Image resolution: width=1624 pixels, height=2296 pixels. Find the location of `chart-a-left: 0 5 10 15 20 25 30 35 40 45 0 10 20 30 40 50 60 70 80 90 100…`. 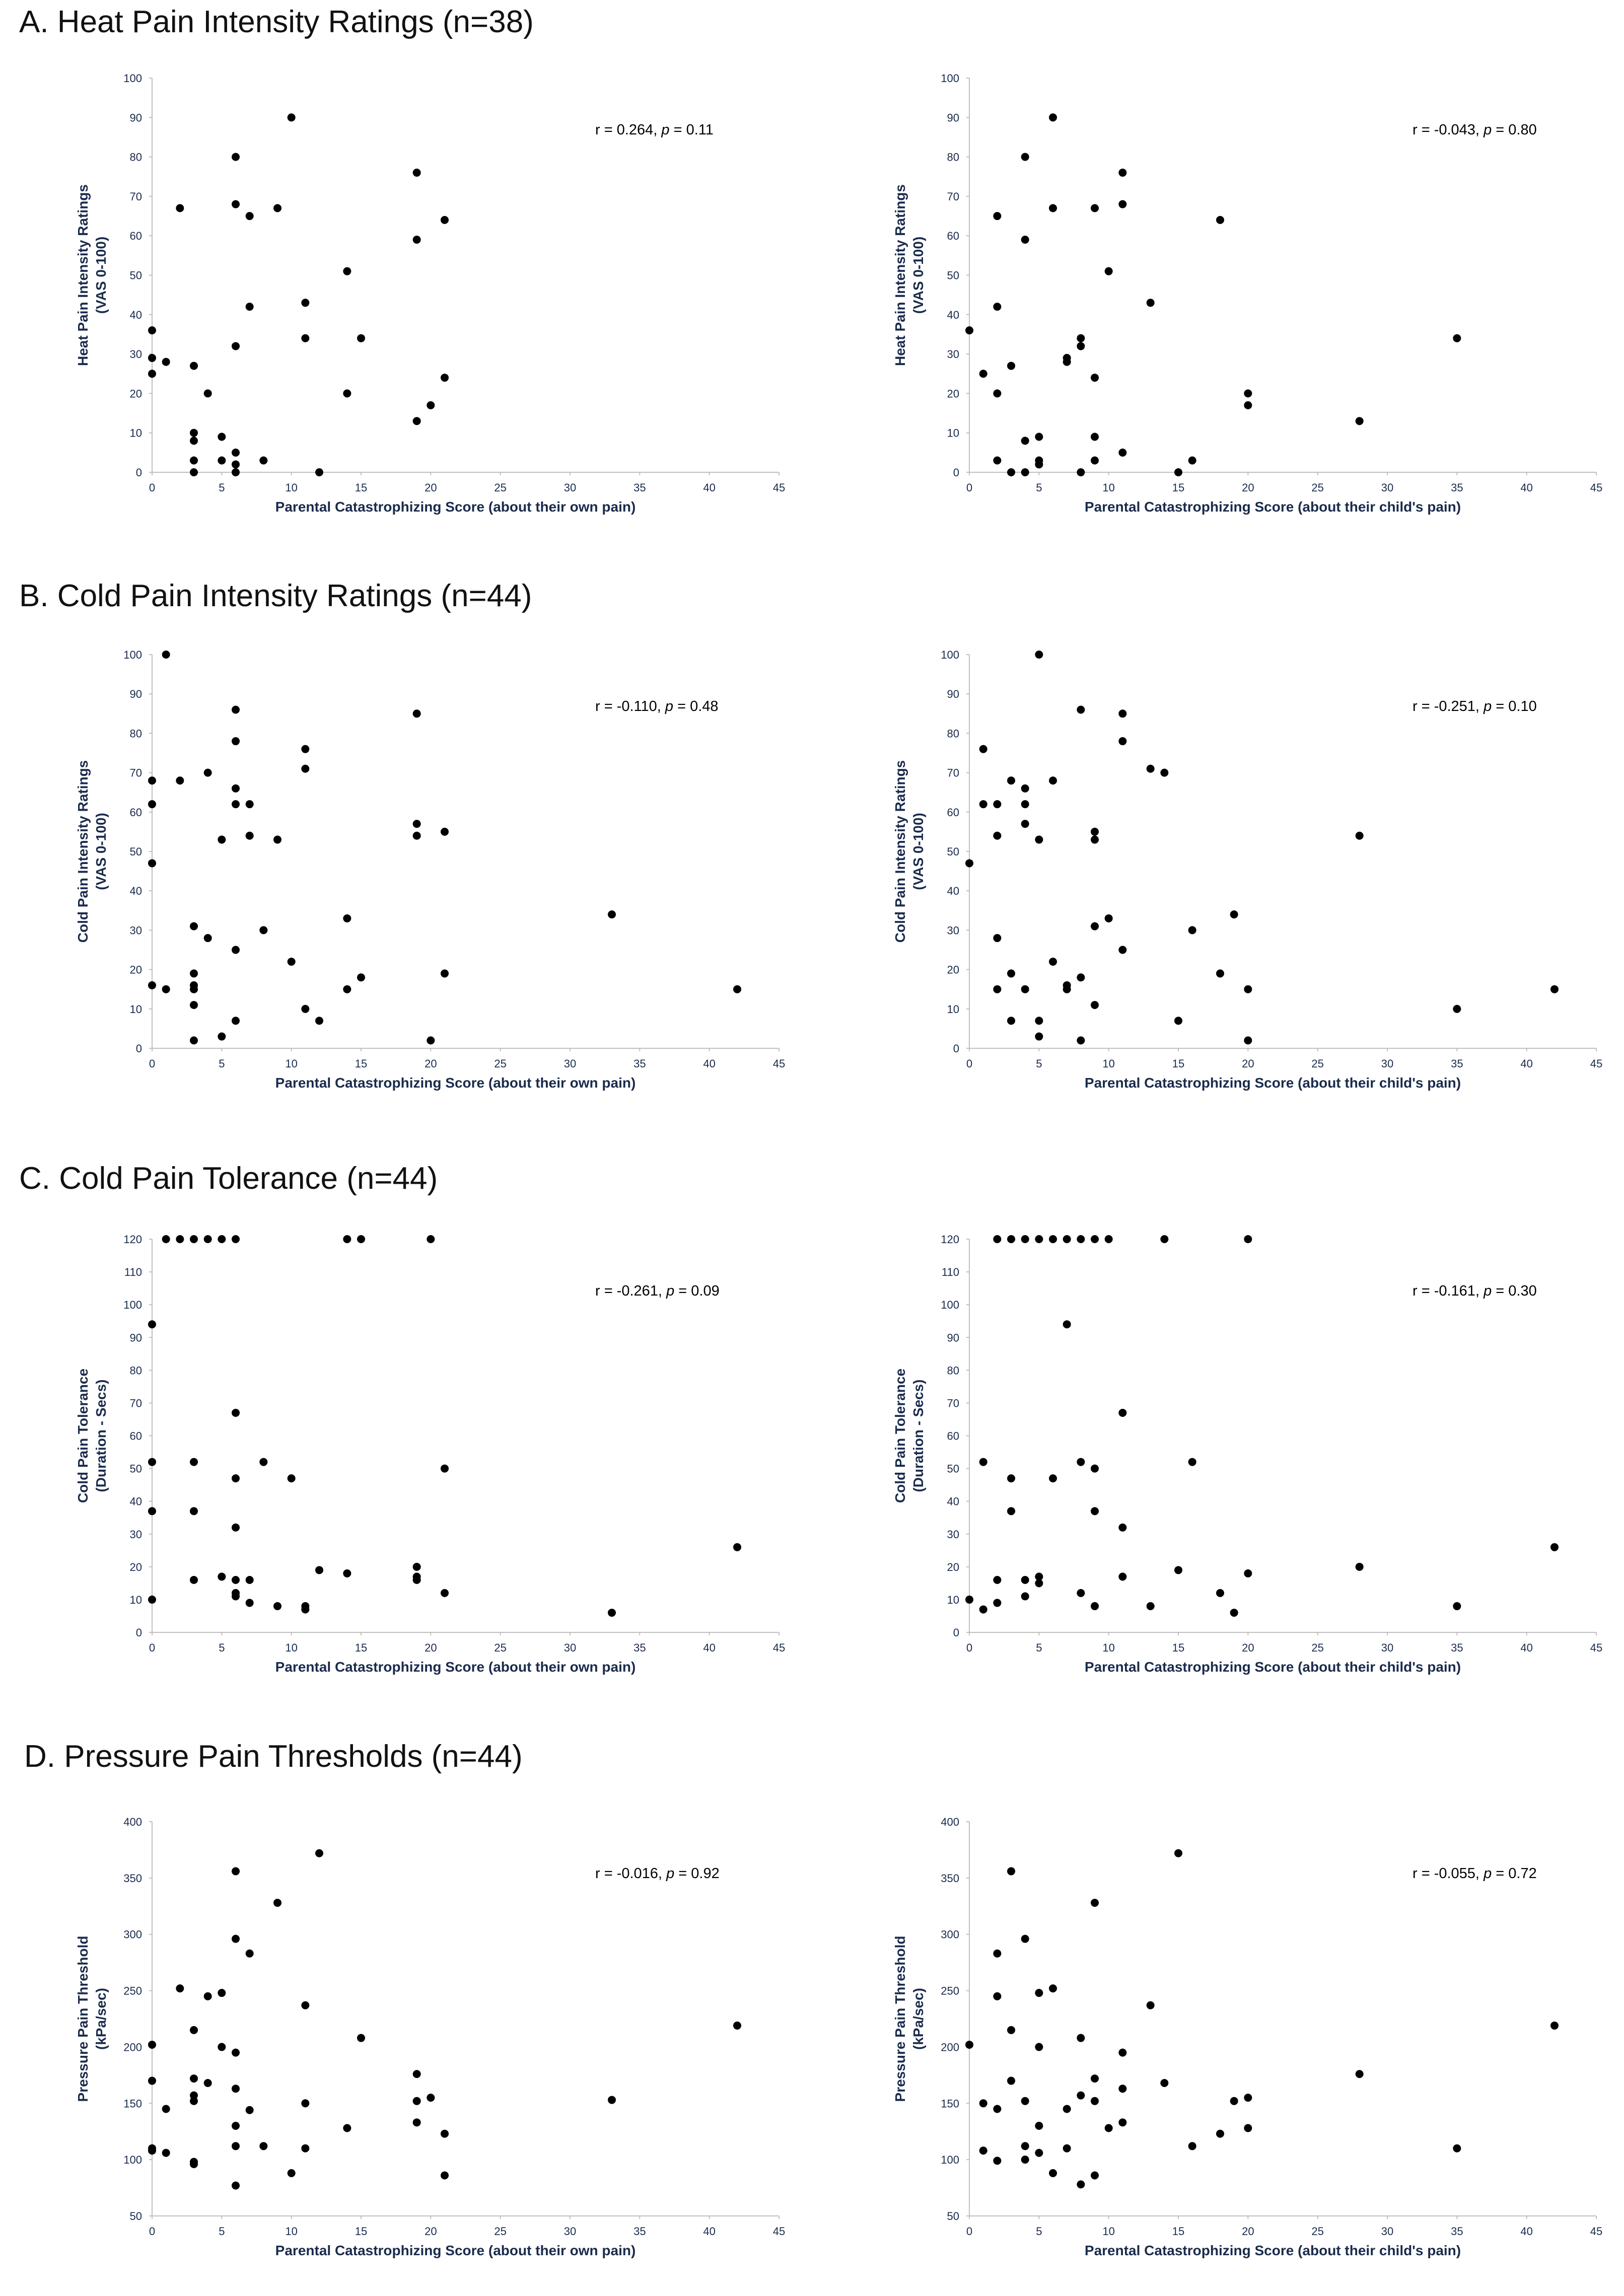

chart-a-left: 0 5 10 15 20 25 30 35 40 45 0 10 20 30 40 50 60 70 80 90 100… is located at coordinates (430, 293).